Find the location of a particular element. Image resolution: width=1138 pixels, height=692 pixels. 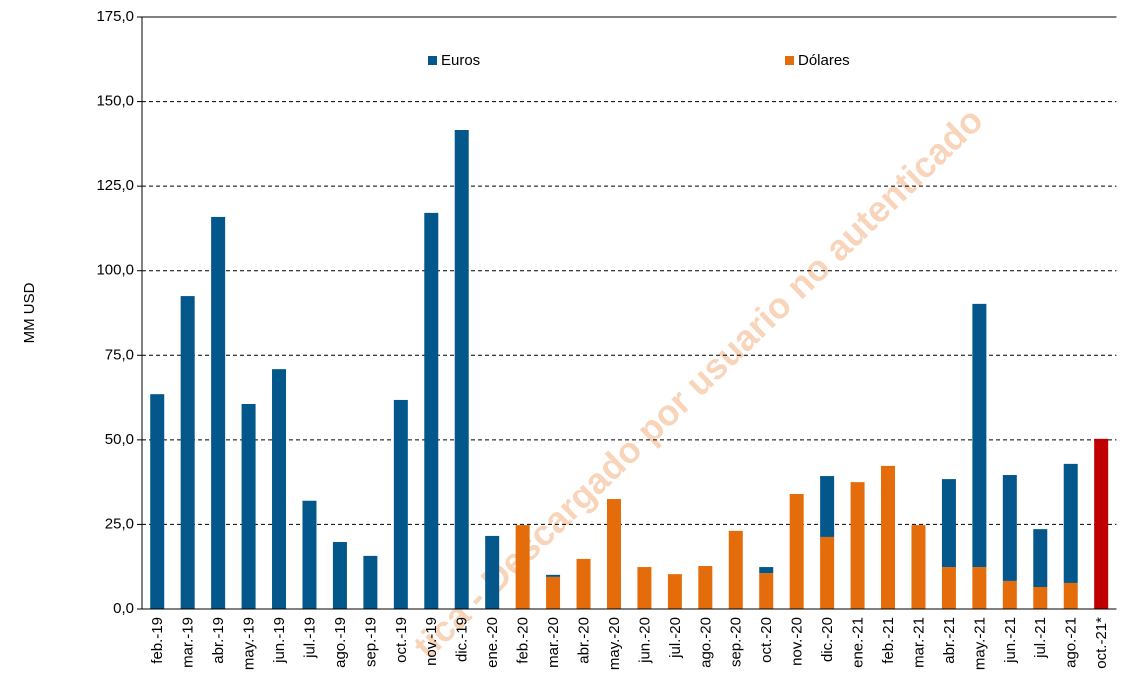

x-tick-label: oct.-20 is located at coordinates (766, 640).